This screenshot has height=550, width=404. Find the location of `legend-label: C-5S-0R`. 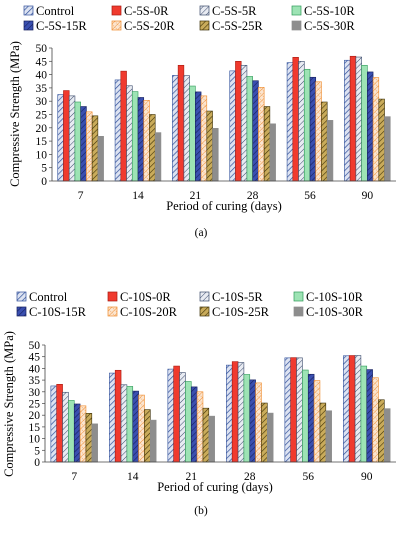

legend-label: C-5S-0R is located at coordinates (146, 11).